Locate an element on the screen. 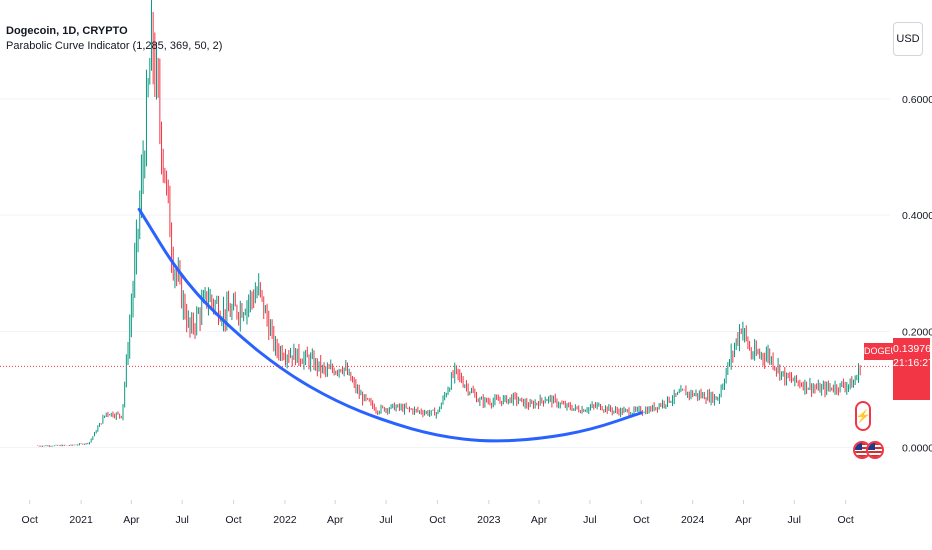  last-price-value: 0.13976 is located at coordinates (912, 349).